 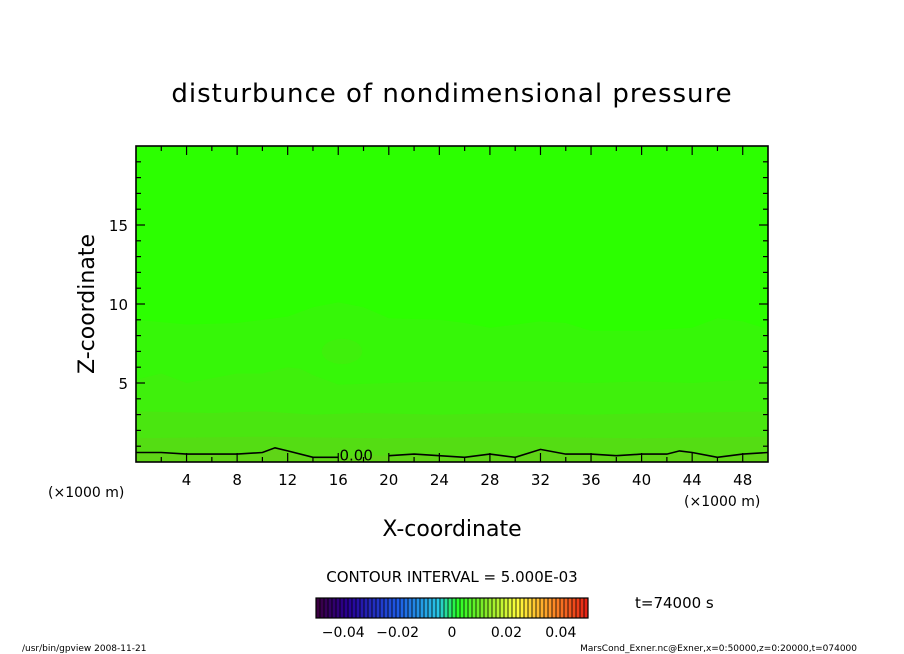 What do you see at coordinates (187, 480) in the screenshot?
I see `x-tick-label: 4` at bounding box center [187, 480].